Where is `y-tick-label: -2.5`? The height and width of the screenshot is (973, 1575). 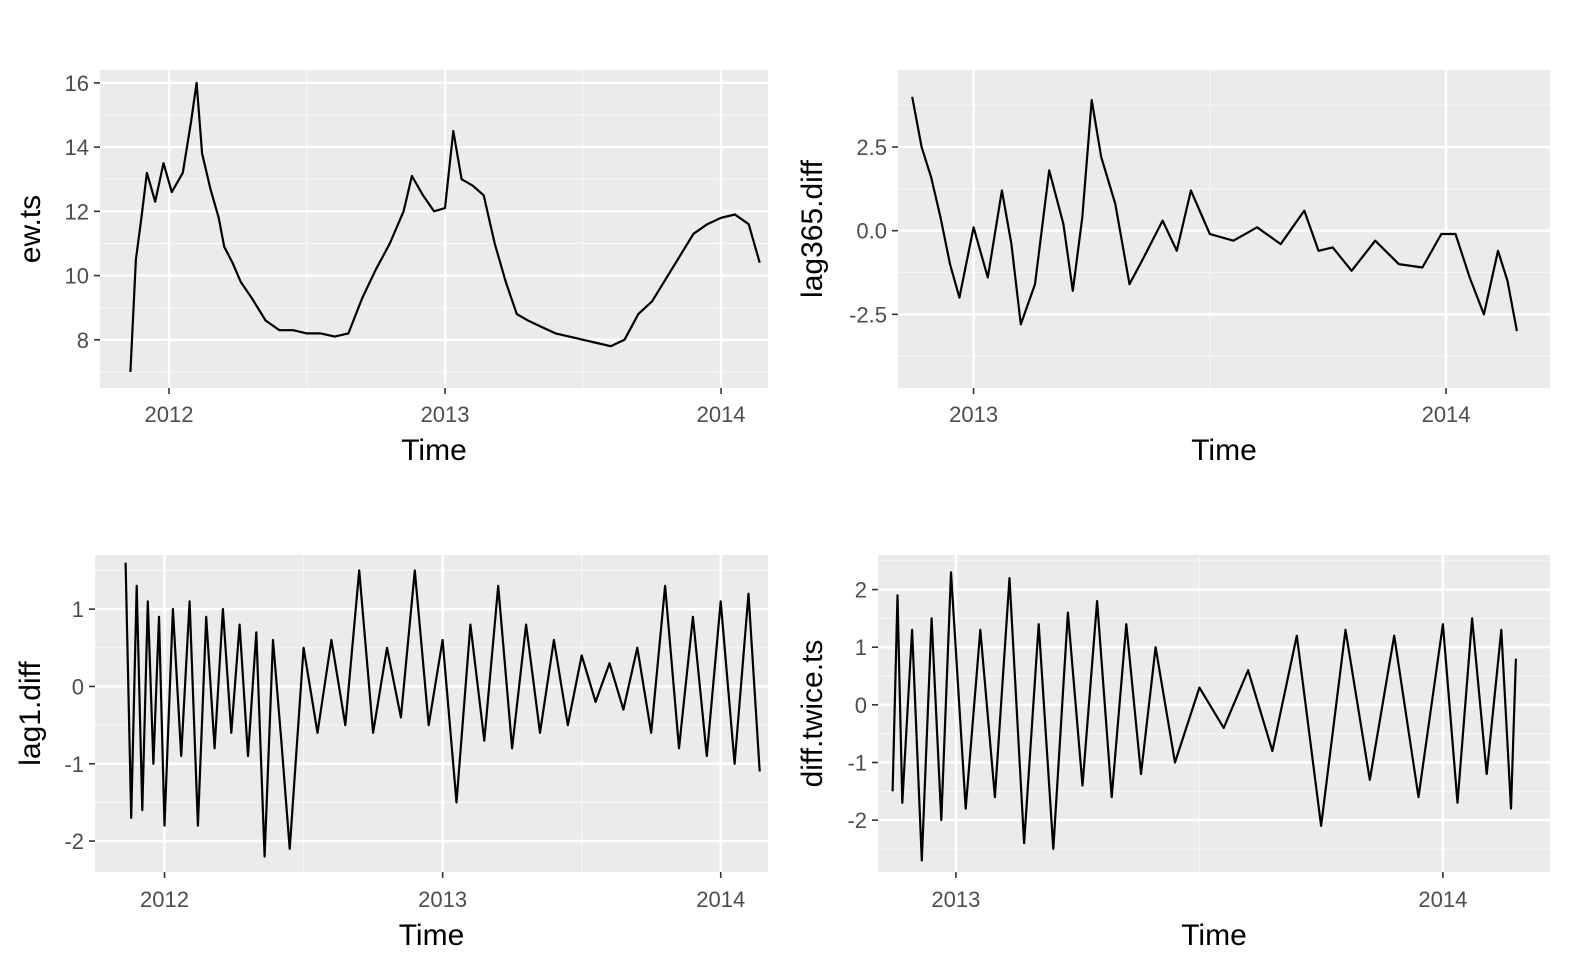 y-tick-label: -2.5 is located at coordinates (868, 314).